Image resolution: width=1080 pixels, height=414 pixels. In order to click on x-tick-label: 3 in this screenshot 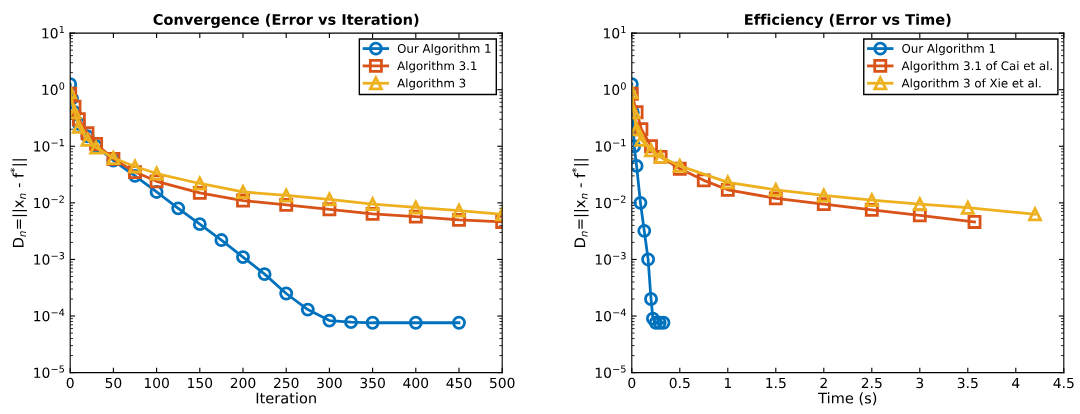, I will do `click(920, 383)`.